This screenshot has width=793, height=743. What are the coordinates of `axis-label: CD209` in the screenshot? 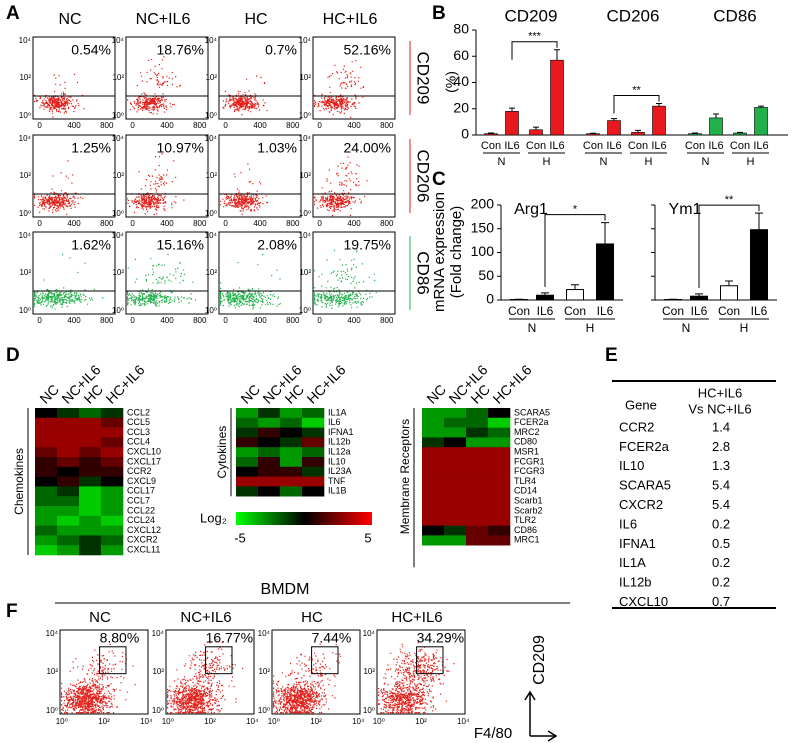 It's located at (539, 660).